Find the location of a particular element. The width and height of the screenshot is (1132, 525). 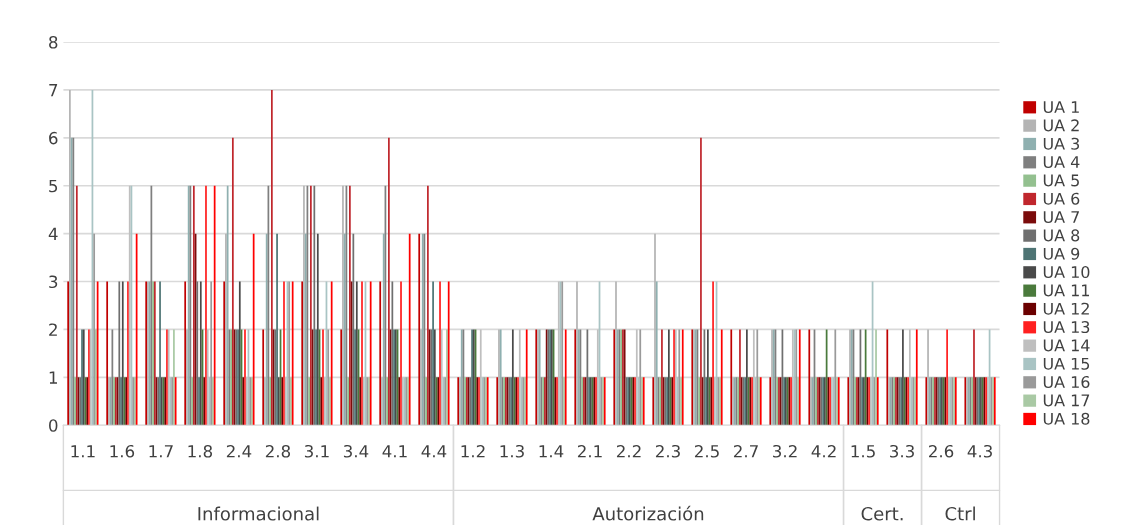

x-tick-label: 1.5 is located at coordinates (863, 451).